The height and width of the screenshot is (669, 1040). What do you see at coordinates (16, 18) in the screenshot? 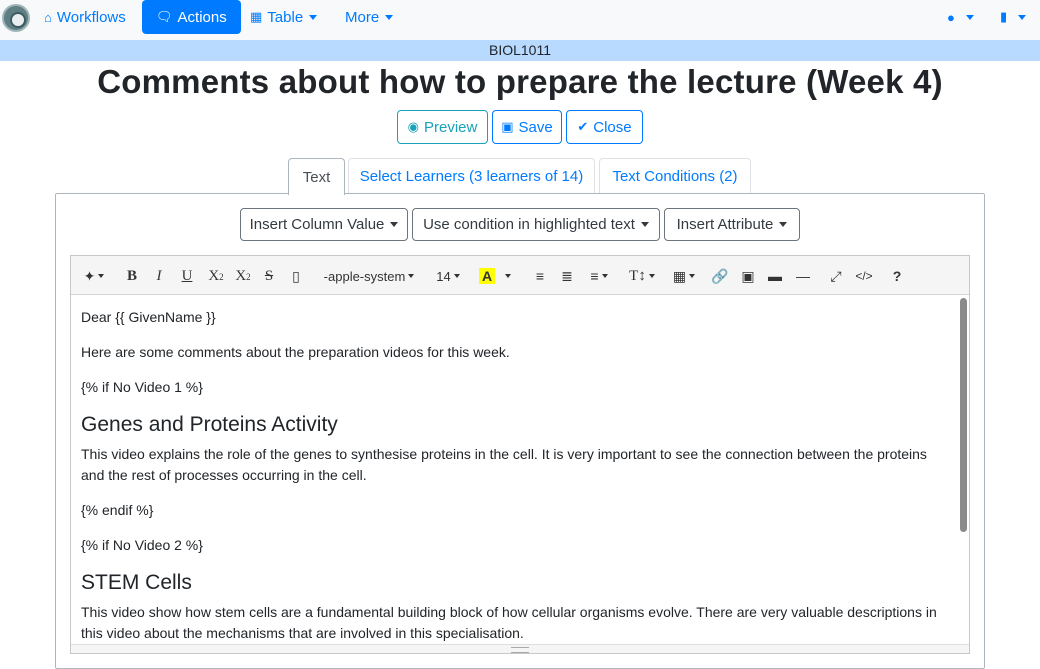
I see `app-logo` at bounding box center [16, 18].